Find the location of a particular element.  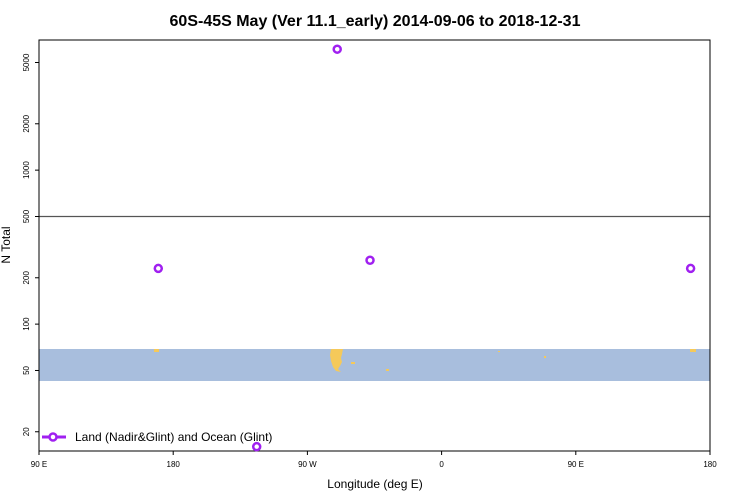

y-tick-label: 500 is located at coordinates (26, 216).